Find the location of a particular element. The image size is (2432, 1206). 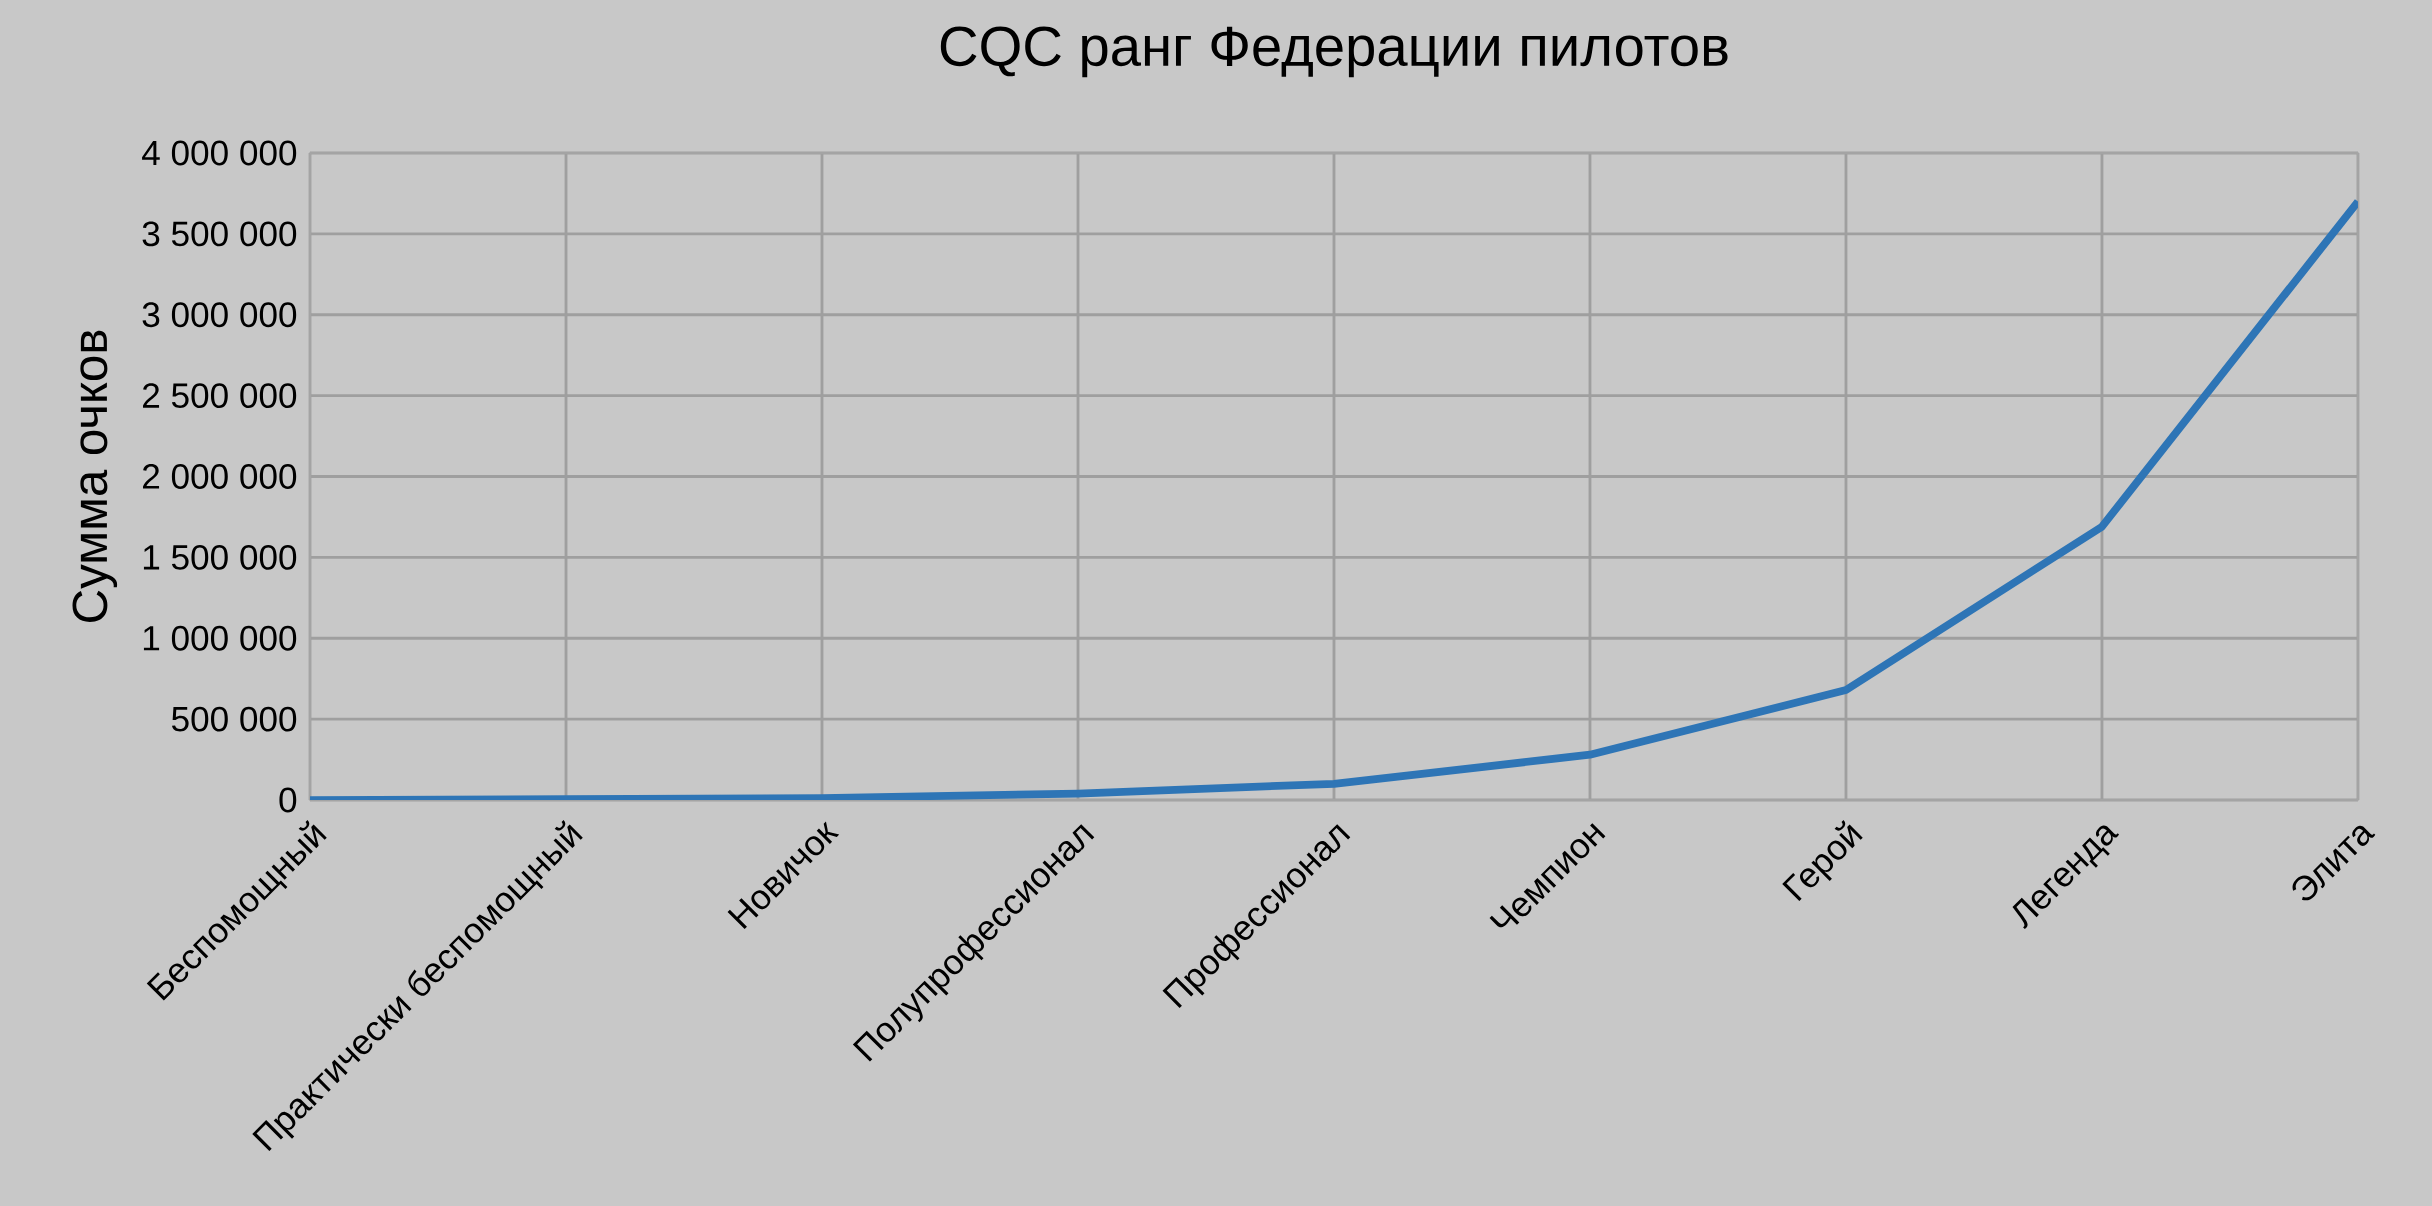

y-tick-label: 3 000 000 is located at coordinates (219, 315).